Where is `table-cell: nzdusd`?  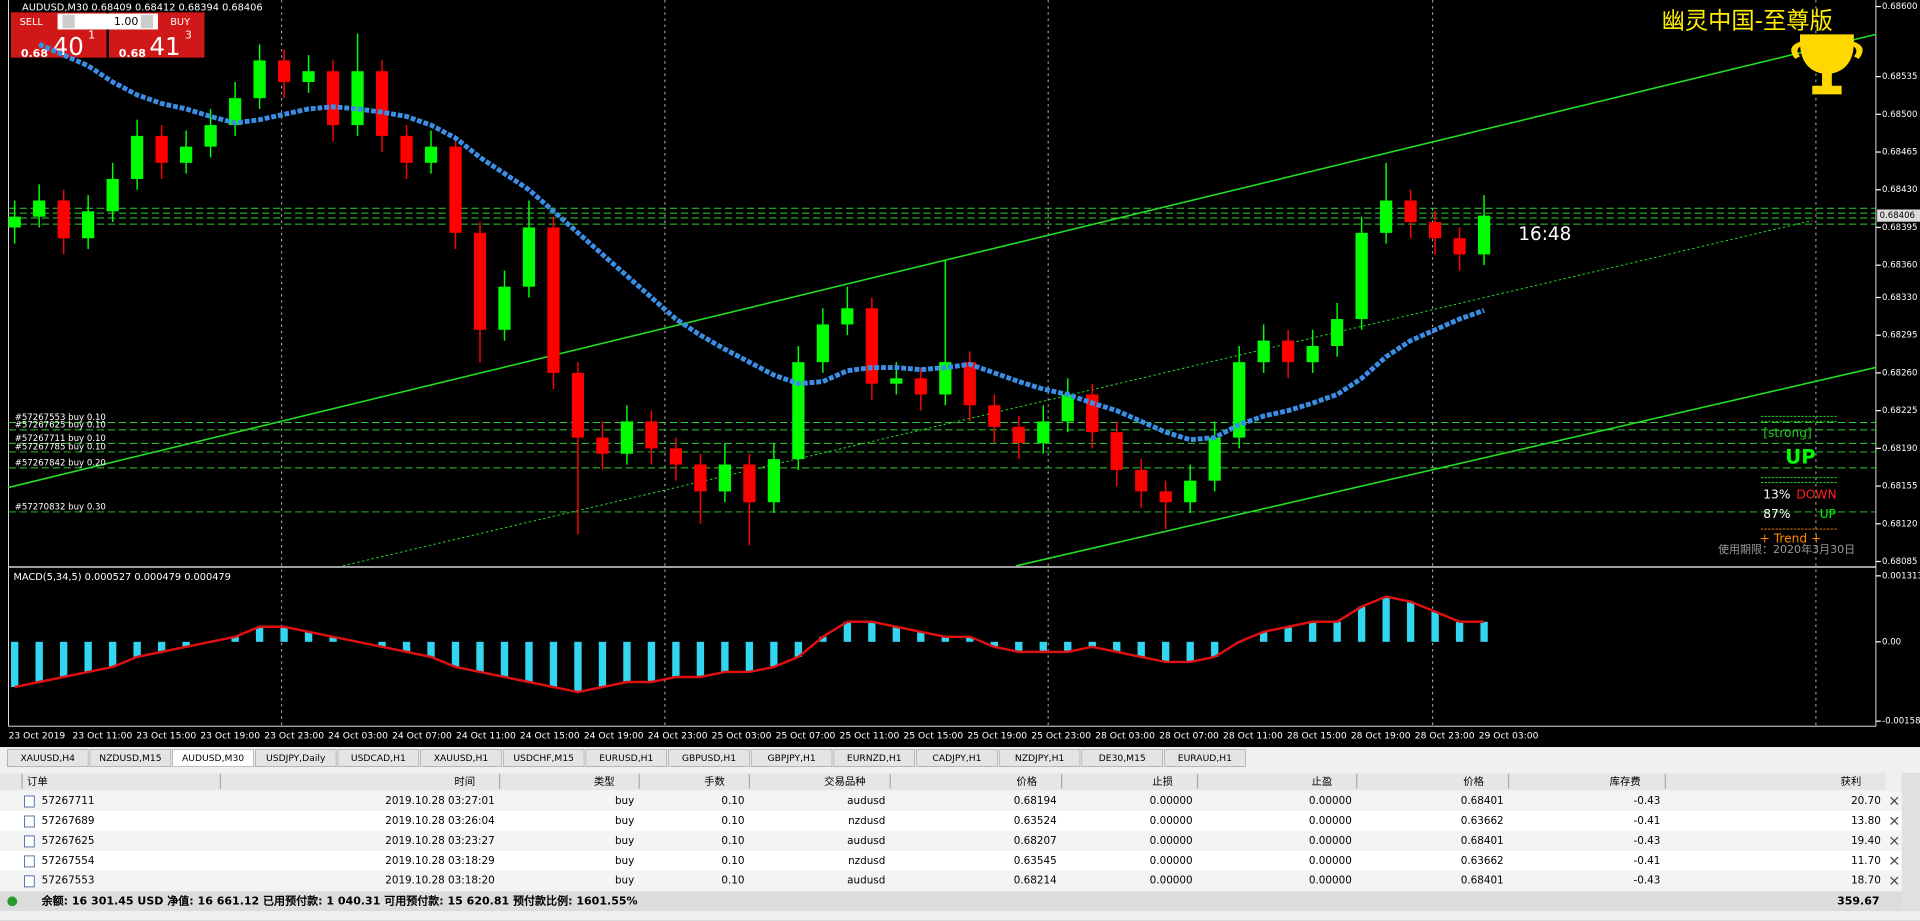 table-cell: nzdusd is located at coordinates (866, 861).